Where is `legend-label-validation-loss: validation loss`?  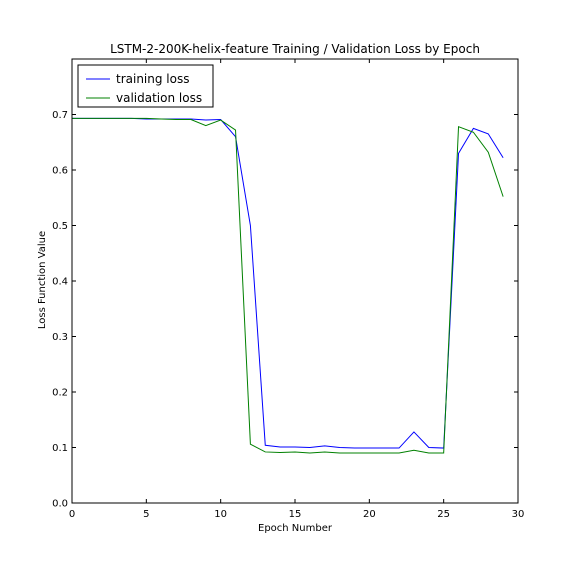 legend-label-validation-loss: validation loss is located at coordinates (159, 98).